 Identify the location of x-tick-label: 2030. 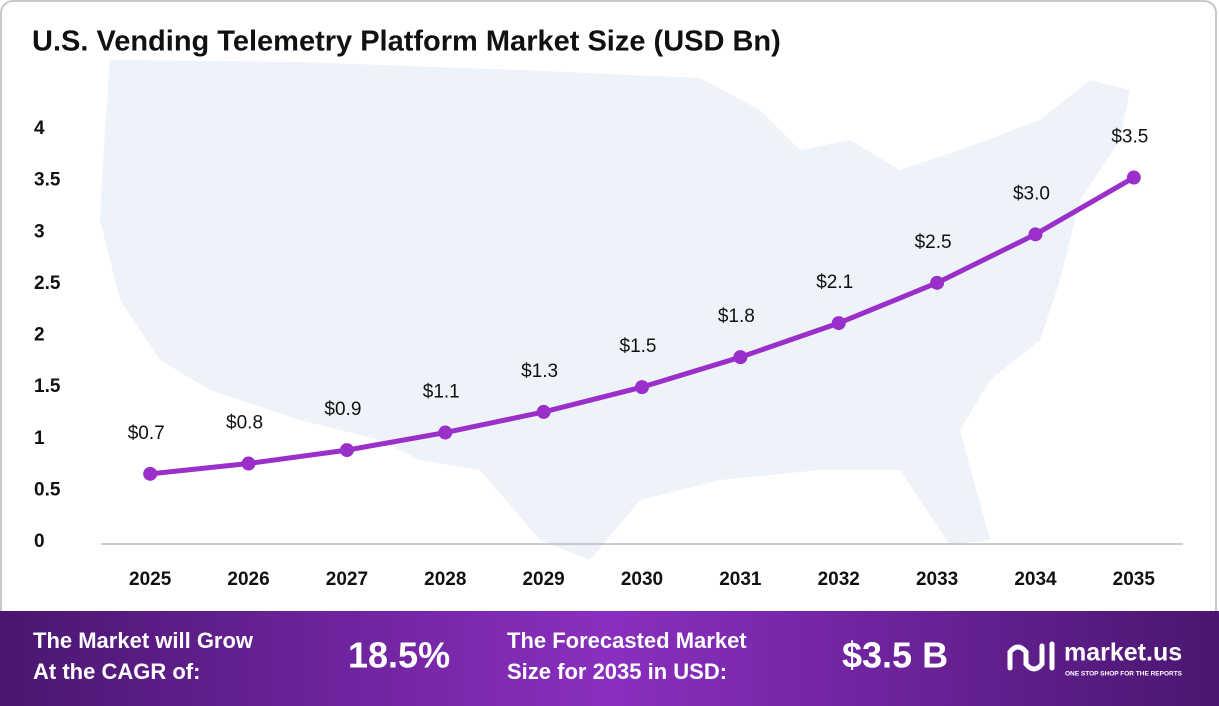
(642, 579).